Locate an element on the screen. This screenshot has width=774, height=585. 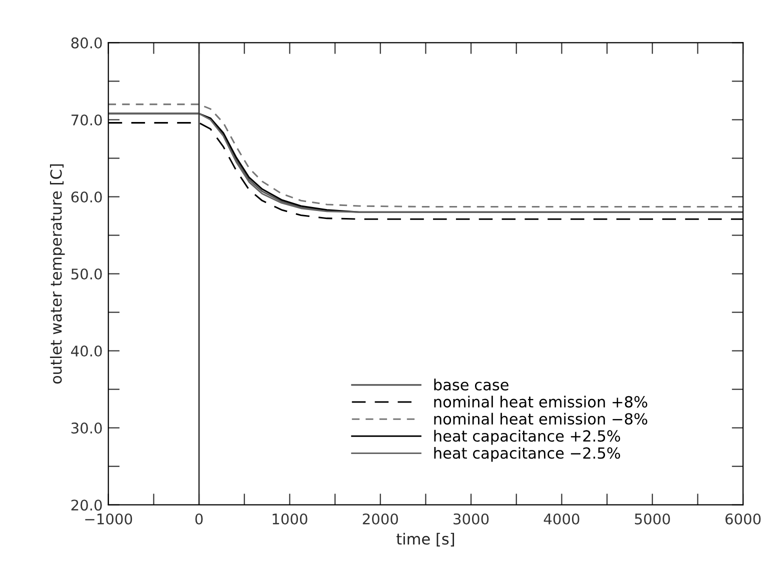
x-tick-label: 1000 is located at coordinates (290, 518).